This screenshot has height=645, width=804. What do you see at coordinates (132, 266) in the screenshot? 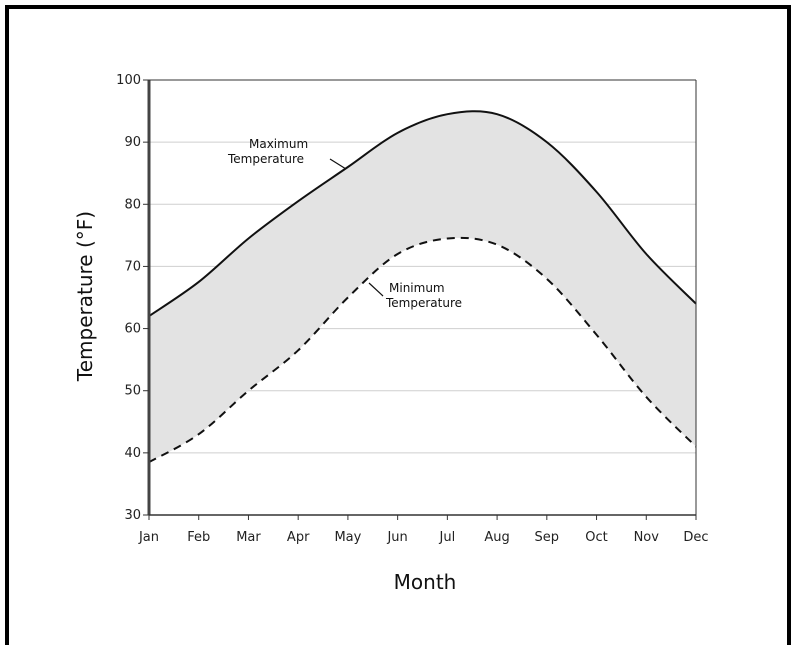
I see `y-tick-label: 70` at bounding box center [132, 266].